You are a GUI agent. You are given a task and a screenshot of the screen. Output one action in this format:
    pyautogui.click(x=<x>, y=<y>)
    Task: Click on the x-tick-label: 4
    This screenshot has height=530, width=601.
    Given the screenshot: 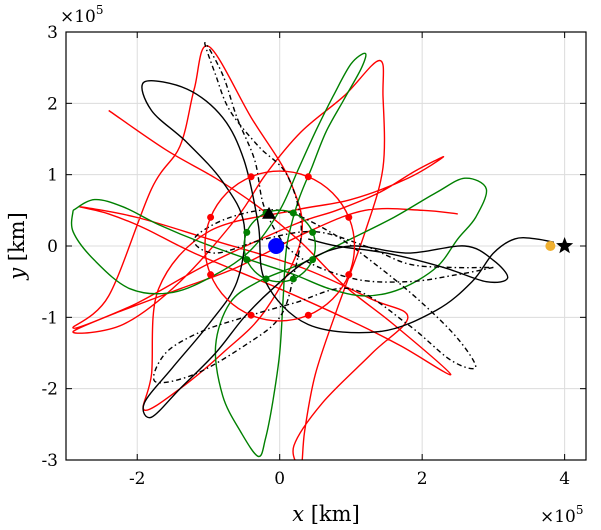 What is the action you would take?
    pyautogui.click(x=564, y=479)
    